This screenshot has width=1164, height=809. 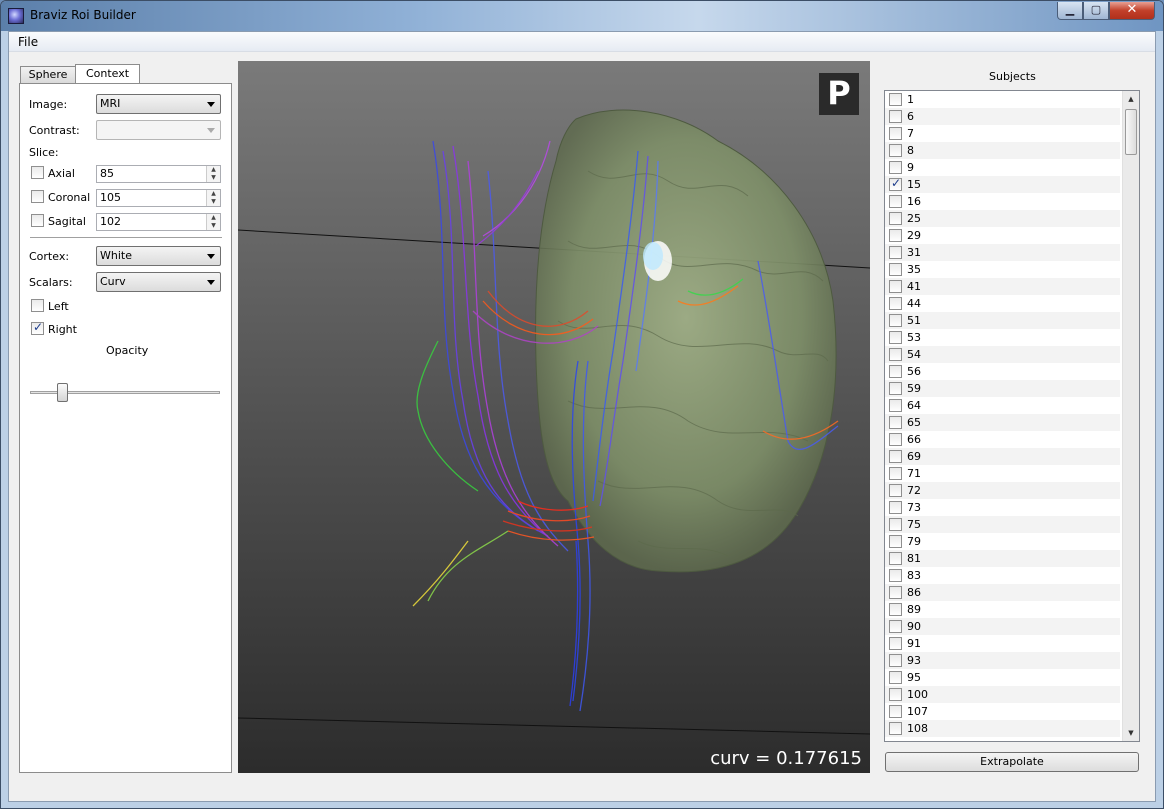 I want to click on subject-row: 9, so click(x=1002, y=167).